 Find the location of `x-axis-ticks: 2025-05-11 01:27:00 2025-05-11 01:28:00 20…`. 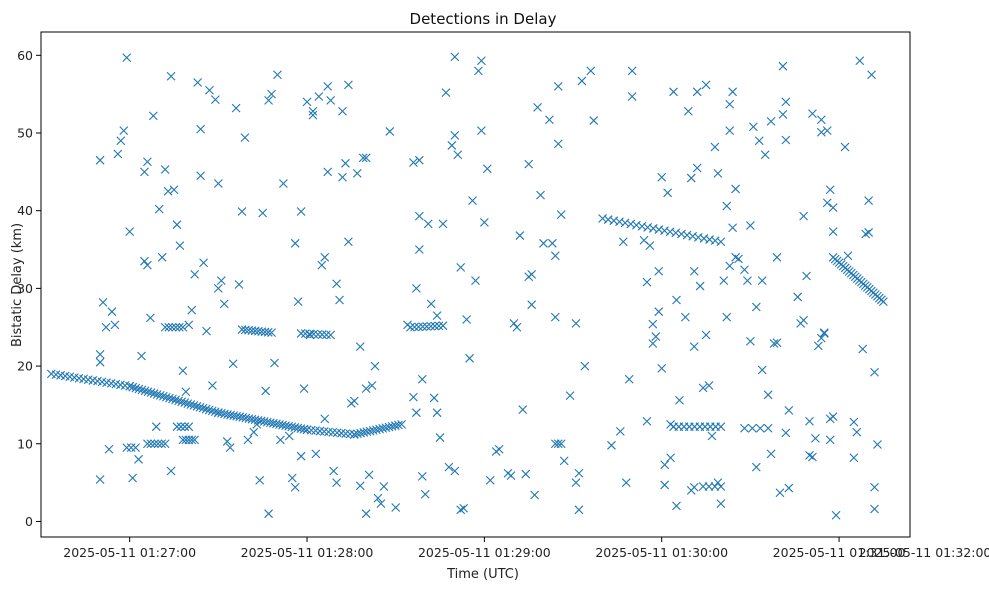

x-axis-ticks: 2025-05-11 01:27:00 2025-05-11 01:28:00 20… is located at coordinates (526, 548).